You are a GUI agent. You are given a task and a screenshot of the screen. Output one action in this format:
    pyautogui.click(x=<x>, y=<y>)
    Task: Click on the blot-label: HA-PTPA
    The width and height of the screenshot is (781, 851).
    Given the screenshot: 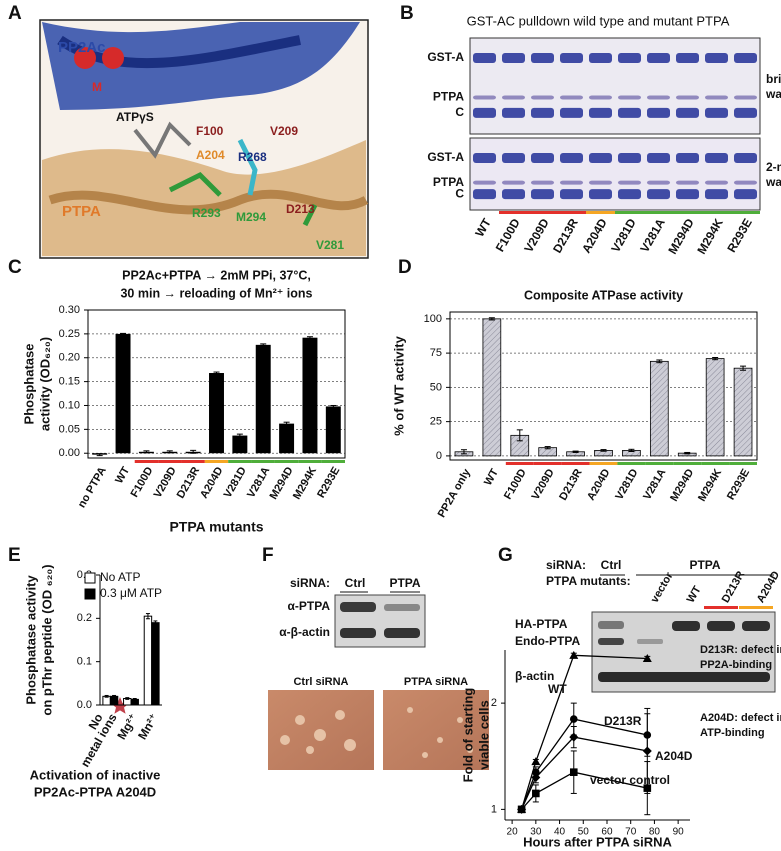 What is the action you would take?
    pyautogui.click(x=541, y=624)
    